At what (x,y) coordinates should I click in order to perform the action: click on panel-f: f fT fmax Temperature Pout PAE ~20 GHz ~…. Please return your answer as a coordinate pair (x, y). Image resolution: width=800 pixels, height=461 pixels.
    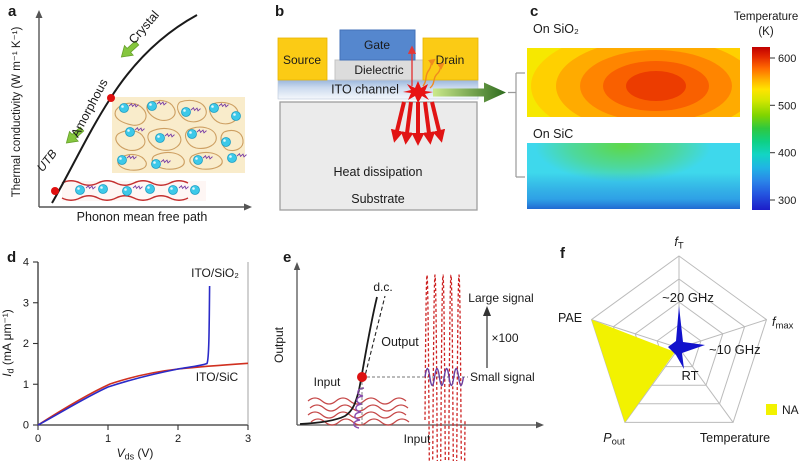
    Looking at the image, I should click on (678, 341).